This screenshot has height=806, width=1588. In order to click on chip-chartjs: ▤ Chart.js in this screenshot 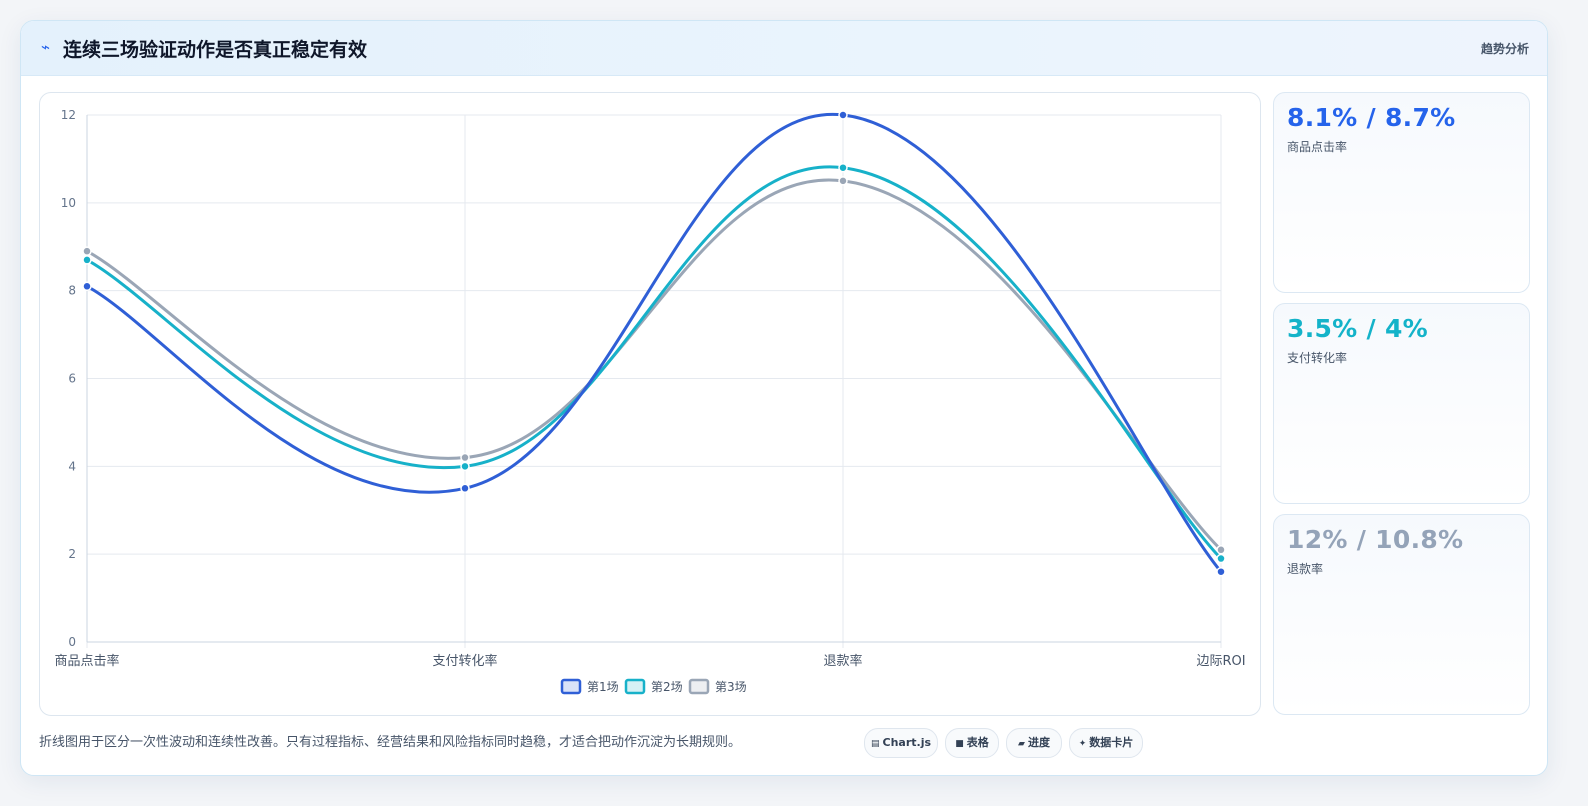, I will do `click(901, 743)`.